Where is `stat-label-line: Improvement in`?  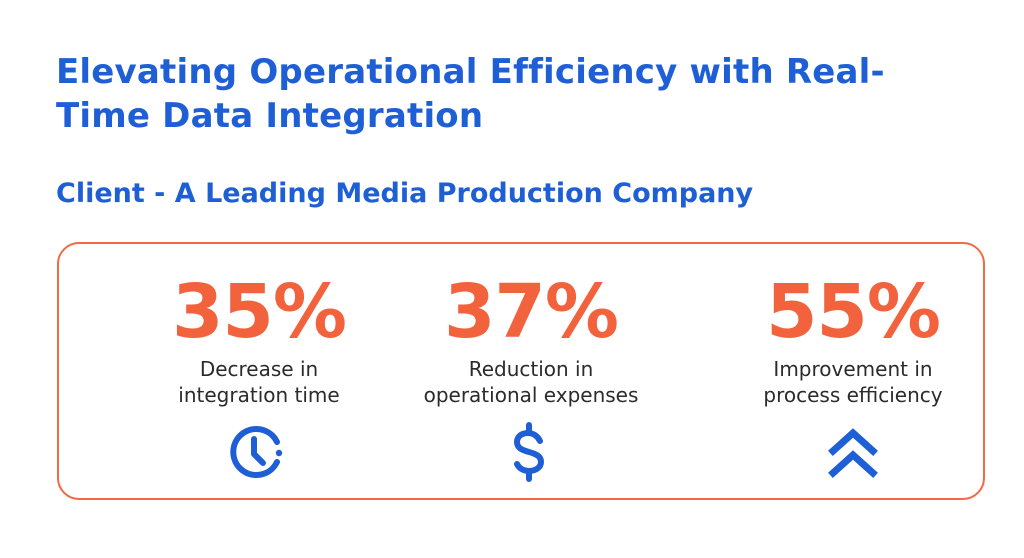
stat-label-line: Improvement in is located at coordinates (853, 369).